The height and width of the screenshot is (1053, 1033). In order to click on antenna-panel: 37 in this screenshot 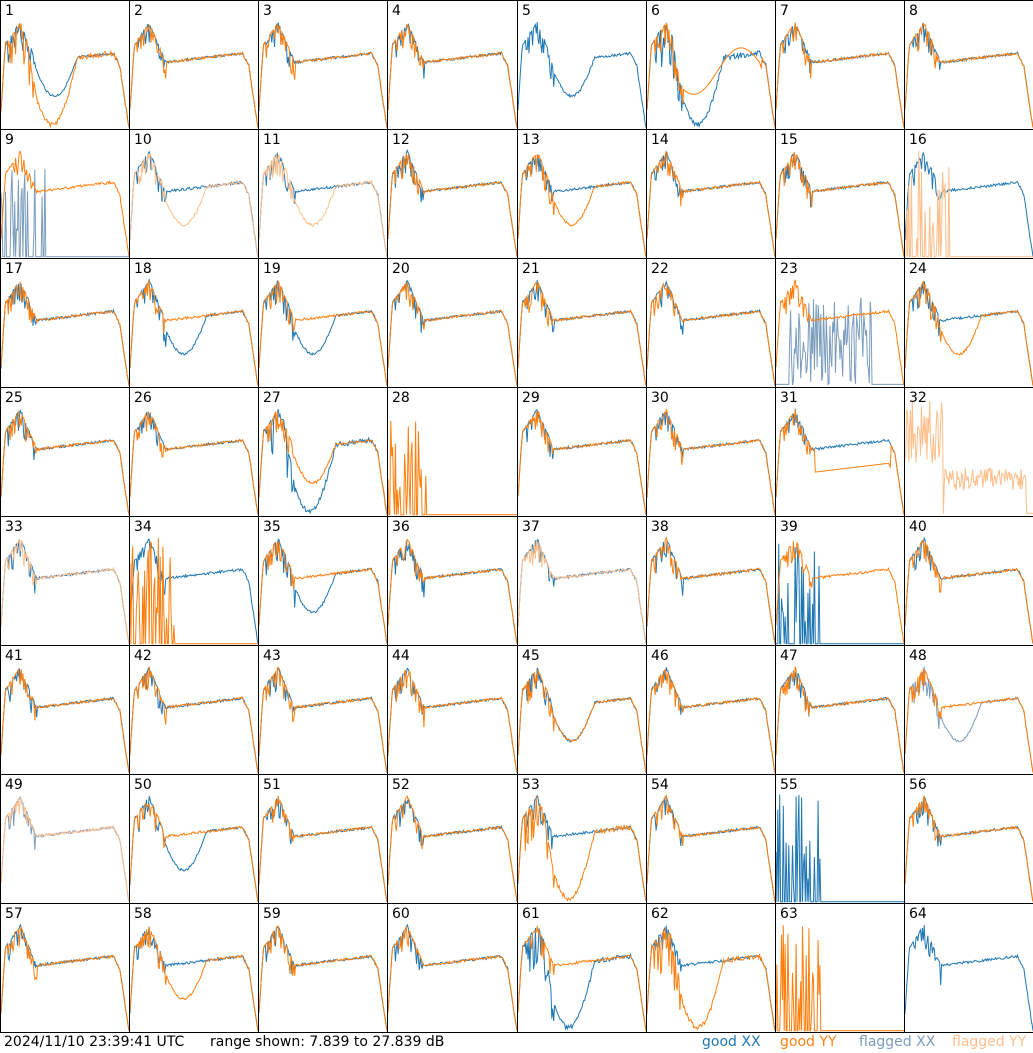, I will do `click(582, 581)`.